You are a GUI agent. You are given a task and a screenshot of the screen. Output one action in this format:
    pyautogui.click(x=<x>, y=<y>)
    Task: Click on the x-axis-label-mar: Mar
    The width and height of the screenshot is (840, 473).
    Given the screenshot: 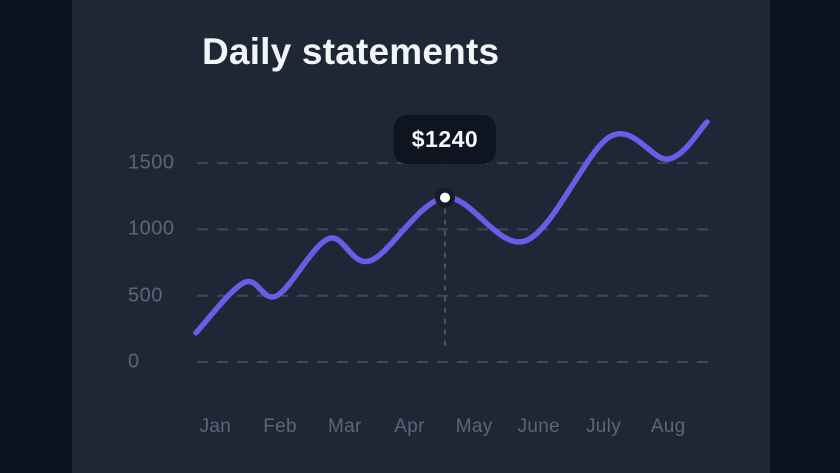 What is the action you would take?
    pyautogui.click(x=344, y=426)
    